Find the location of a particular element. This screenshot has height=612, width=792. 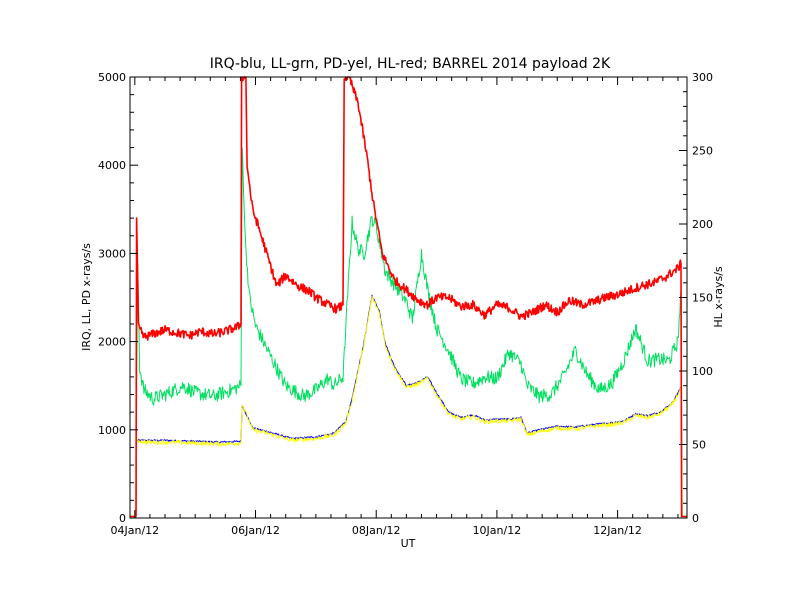

y-right-tick-label: 50 is located at coordinates (699, 445).